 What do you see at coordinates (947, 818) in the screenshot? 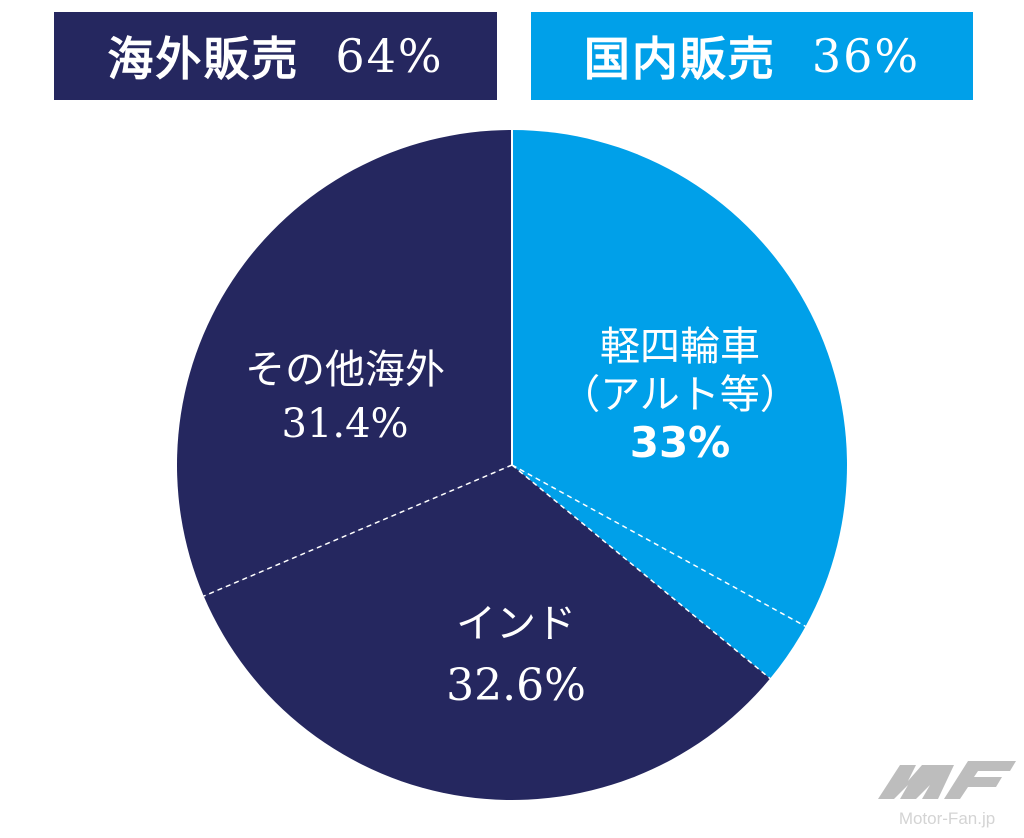
I see `watermark-text: Motor-Fan.jp` at bounding box center [947, 818].